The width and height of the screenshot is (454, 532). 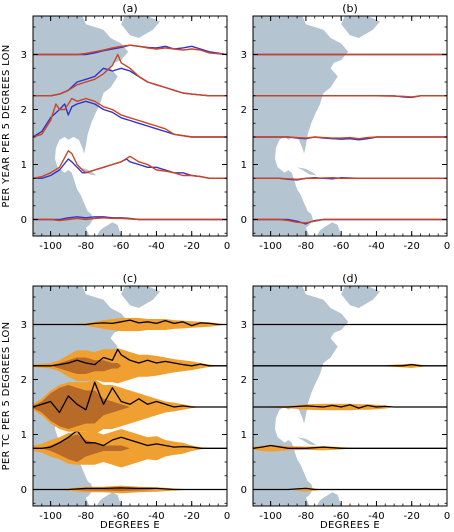 I want to click on panel-a-title: (a), so click(x=129, y=8).